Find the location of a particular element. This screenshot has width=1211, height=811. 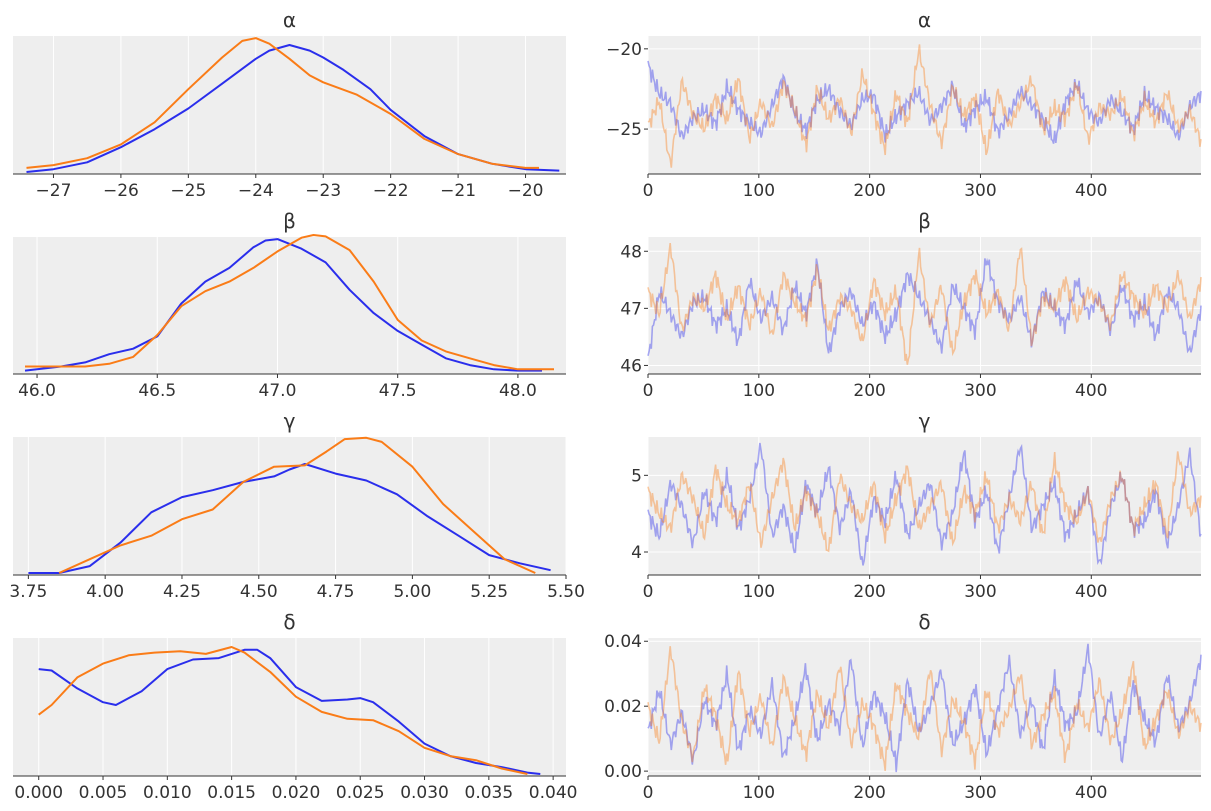

x-tick-label: 0.010 is located at coordinates (167, 793).